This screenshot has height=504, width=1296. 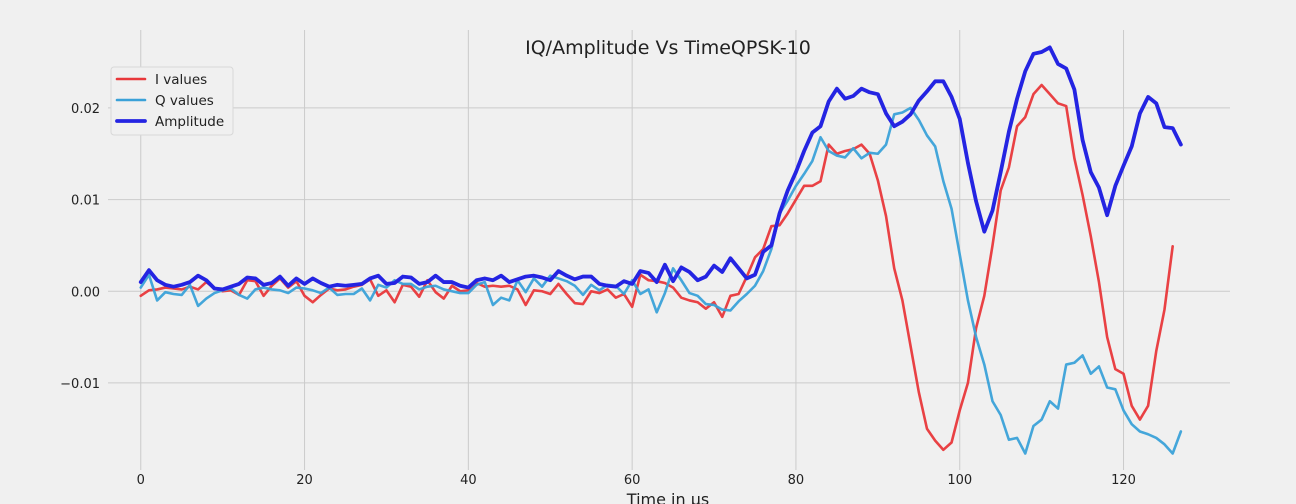 What do you see at coordinates (181, 80) in the screenshot?
I see `legend-label: I values` at bounding box center [181, 80].